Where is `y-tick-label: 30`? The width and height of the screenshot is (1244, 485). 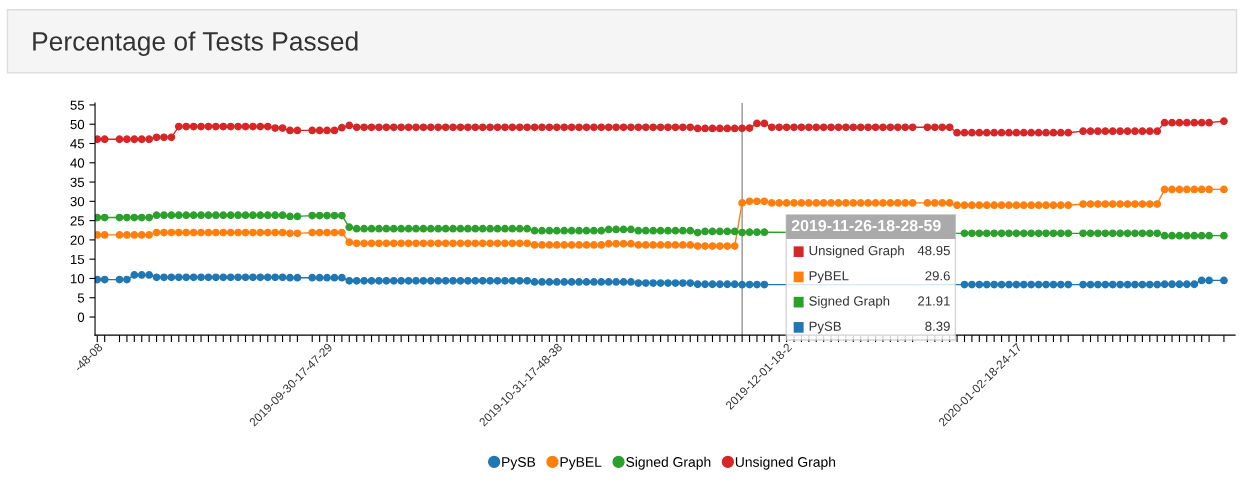 y-tick-label: 30 is located at coordinates (77, 201).